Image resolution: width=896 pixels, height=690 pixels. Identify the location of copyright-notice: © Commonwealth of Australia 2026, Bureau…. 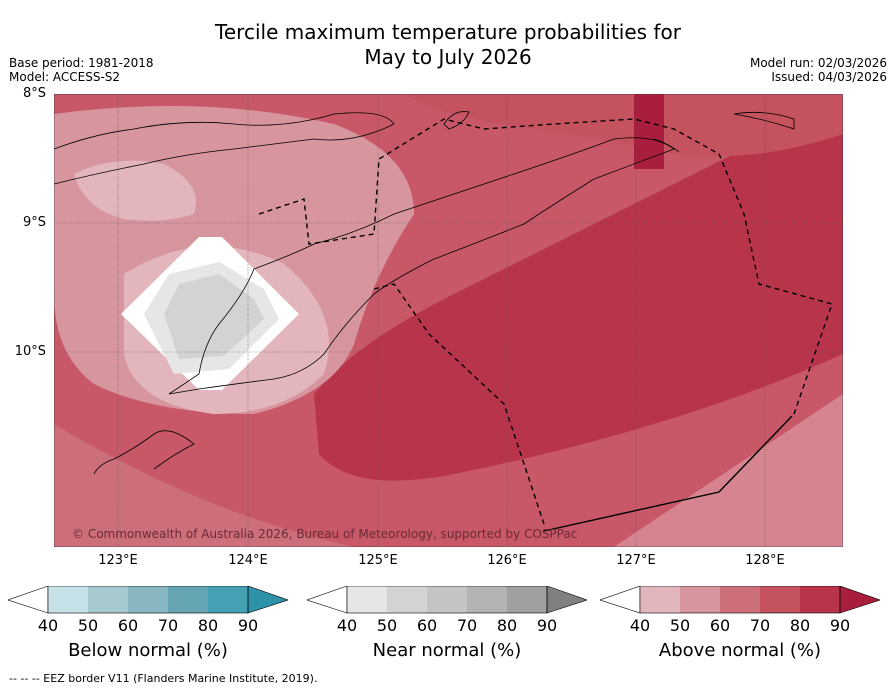
(324, 534).